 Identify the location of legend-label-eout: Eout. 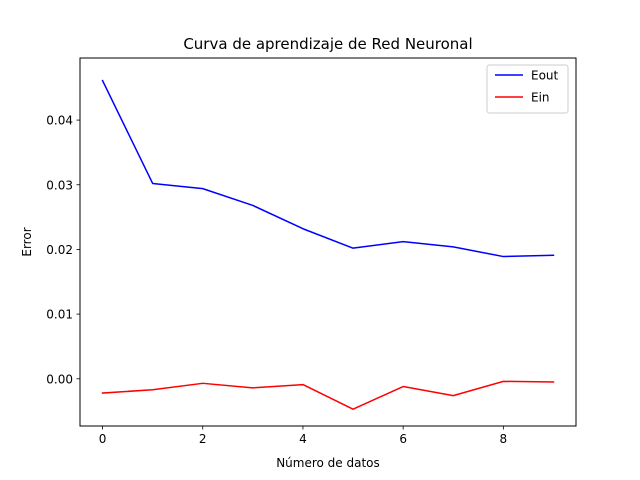
(545, 76).